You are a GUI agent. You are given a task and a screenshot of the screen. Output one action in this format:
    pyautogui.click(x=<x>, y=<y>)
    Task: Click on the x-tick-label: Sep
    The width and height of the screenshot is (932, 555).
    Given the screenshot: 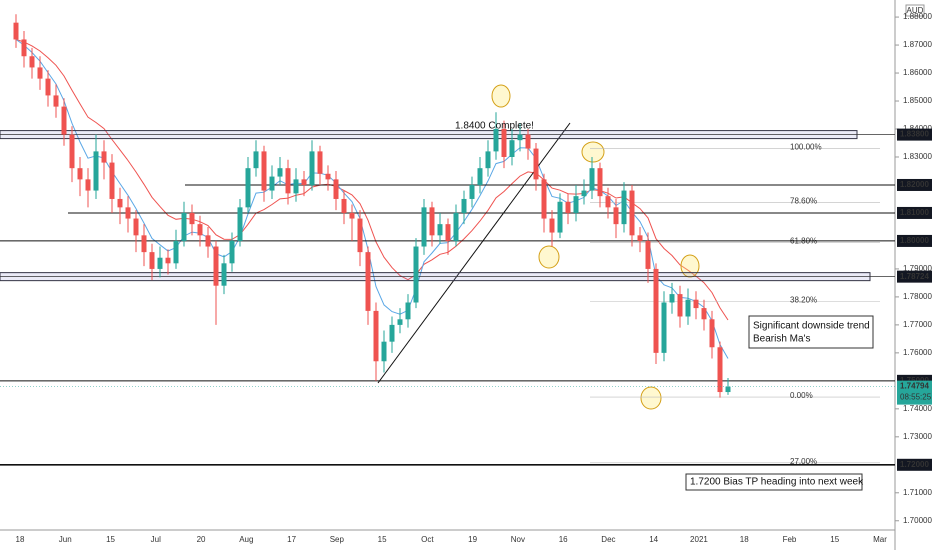 What is the action you would take?
    pyautogui.click(x=337, y=539)
    